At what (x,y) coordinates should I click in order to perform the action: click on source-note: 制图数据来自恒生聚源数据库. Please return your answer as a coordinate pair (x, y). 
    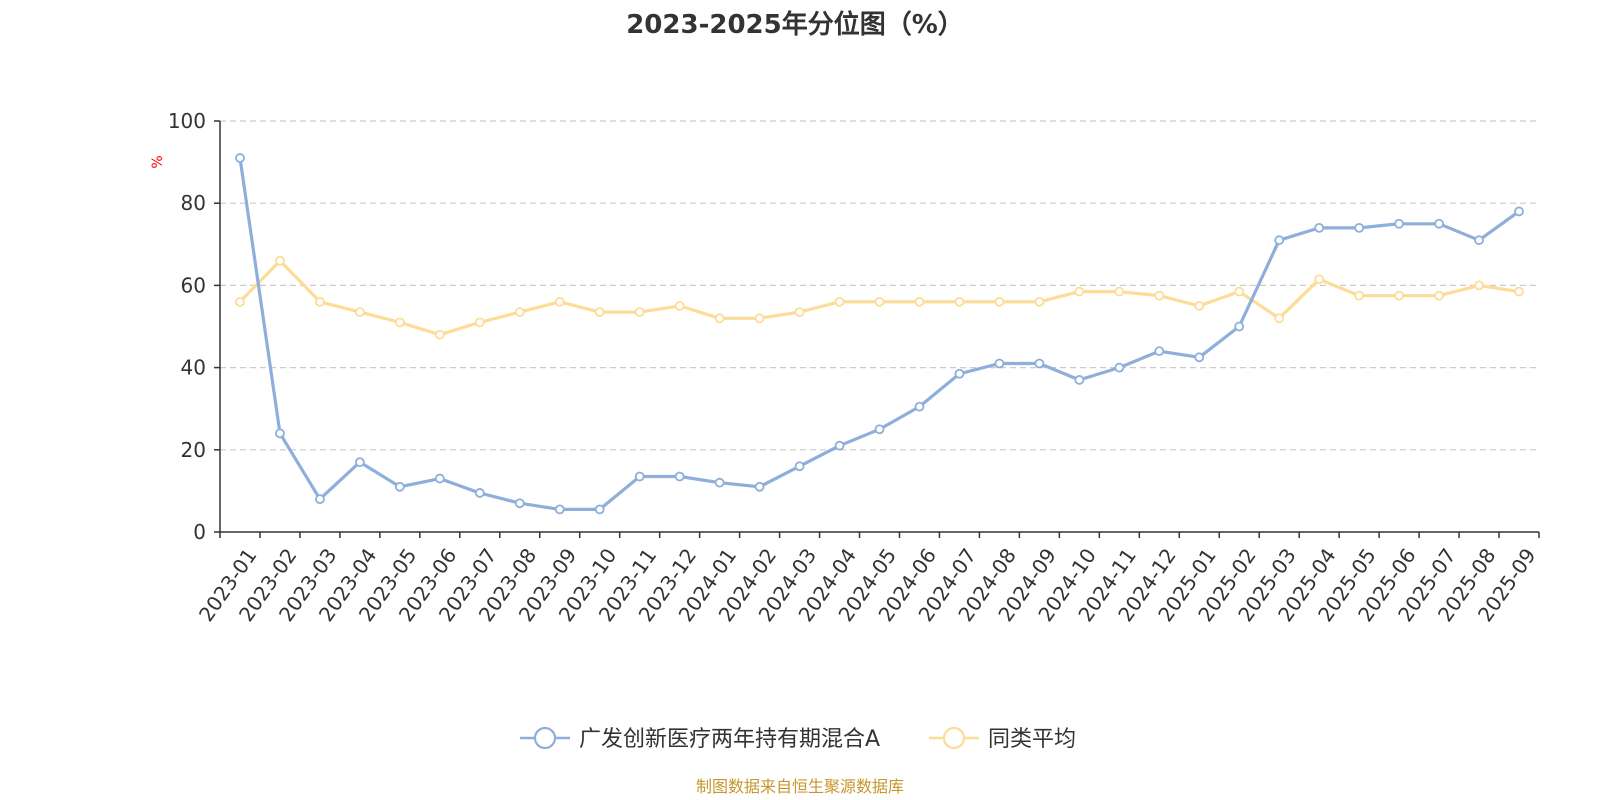
    Looking at the image, I should click on (800, 786).